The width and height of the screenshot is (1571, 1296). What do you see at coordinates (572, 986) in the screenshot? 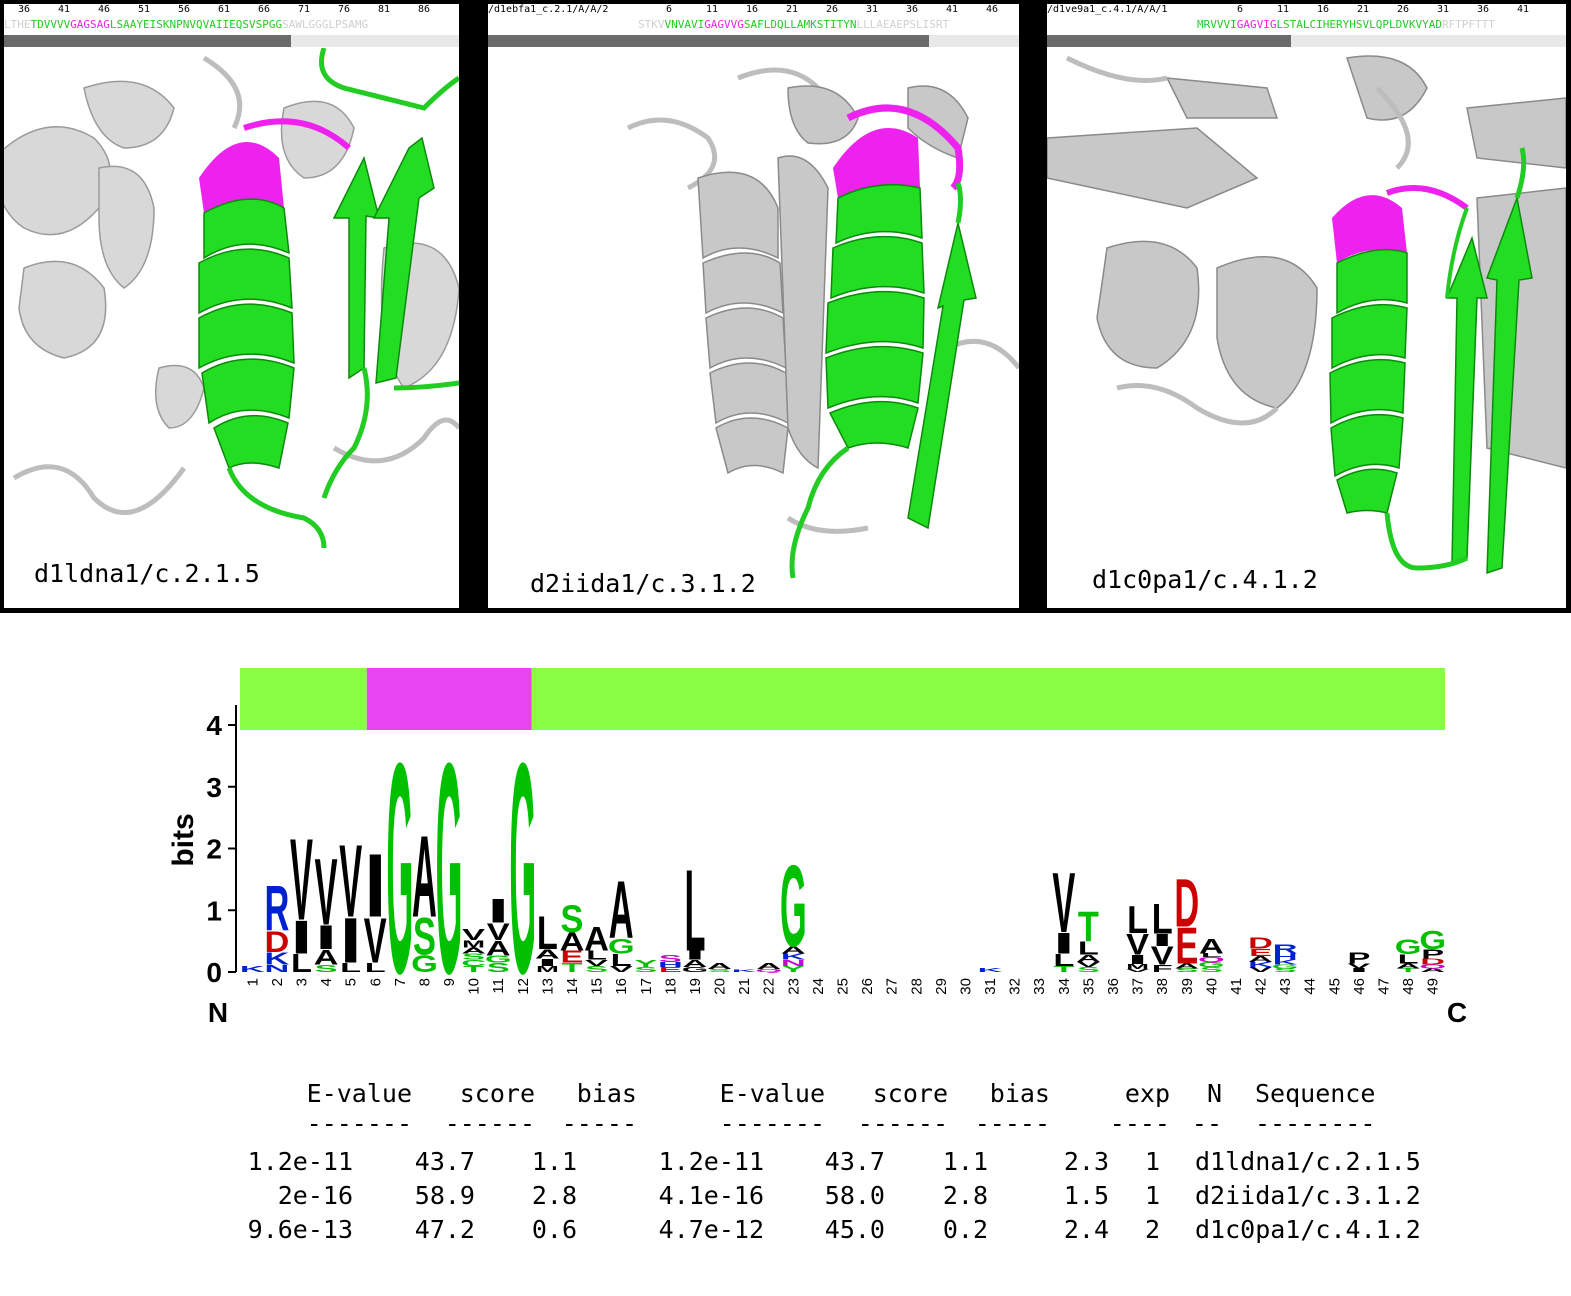
I see `position-label: 14` at bounding box center [572, 986].